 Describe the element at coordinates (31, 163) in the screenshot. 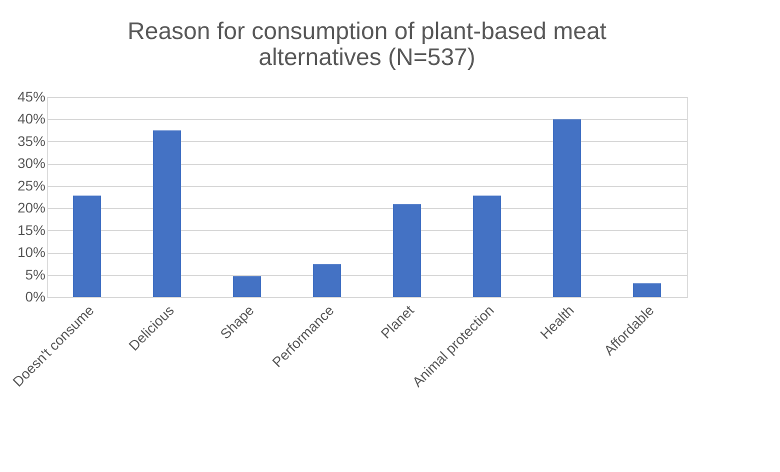

I see `y-tick-label: 30%` at that location.